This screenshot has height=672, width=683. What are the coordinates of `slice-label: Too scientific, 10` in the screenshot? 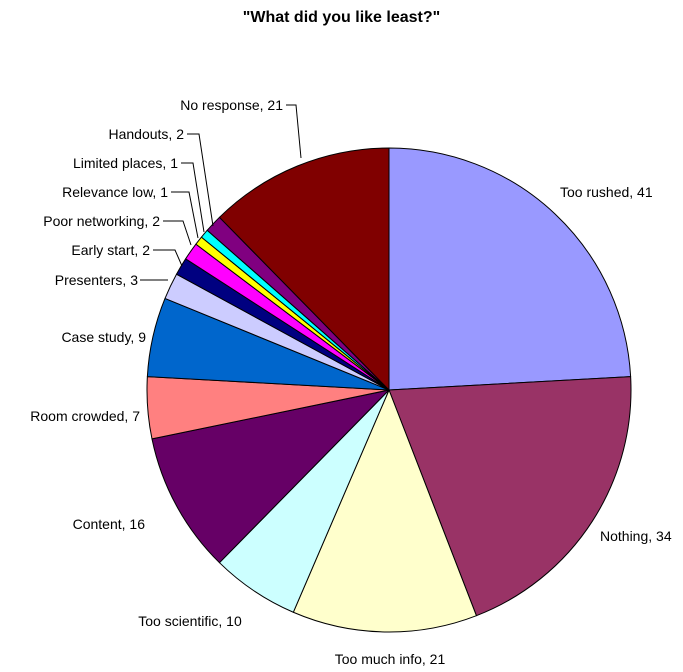 It's located at (190, 621).